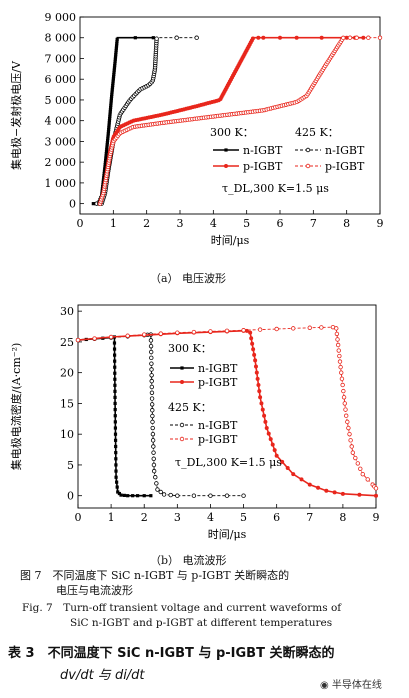 The height and width of the screenshot is (698, 409). What do you see at coordinates (326, 685) in the screenshot?
I see `watermark-icon: ◉` at bounding box center [326, 685].